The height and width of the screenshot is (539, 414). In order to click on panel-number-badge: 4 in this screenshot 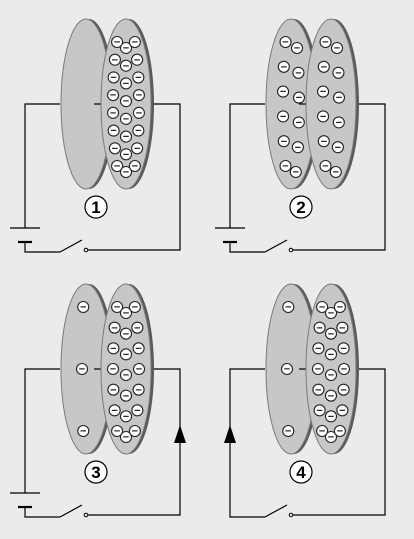, I will do `click(301, 472)`.